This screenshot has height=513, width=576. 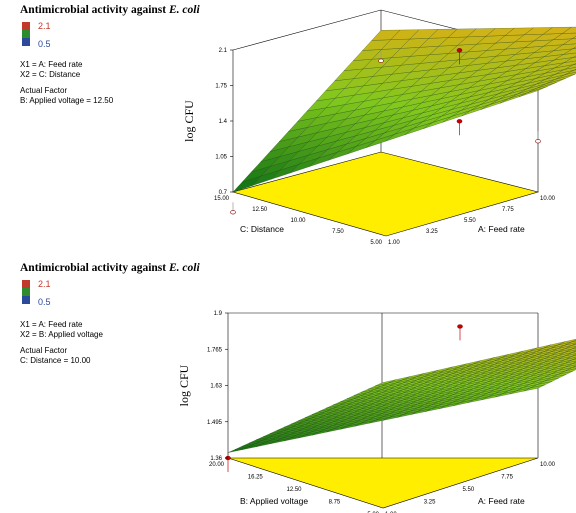 I want to click on y-tick-label: 16.25, so click(x=256, y=478).